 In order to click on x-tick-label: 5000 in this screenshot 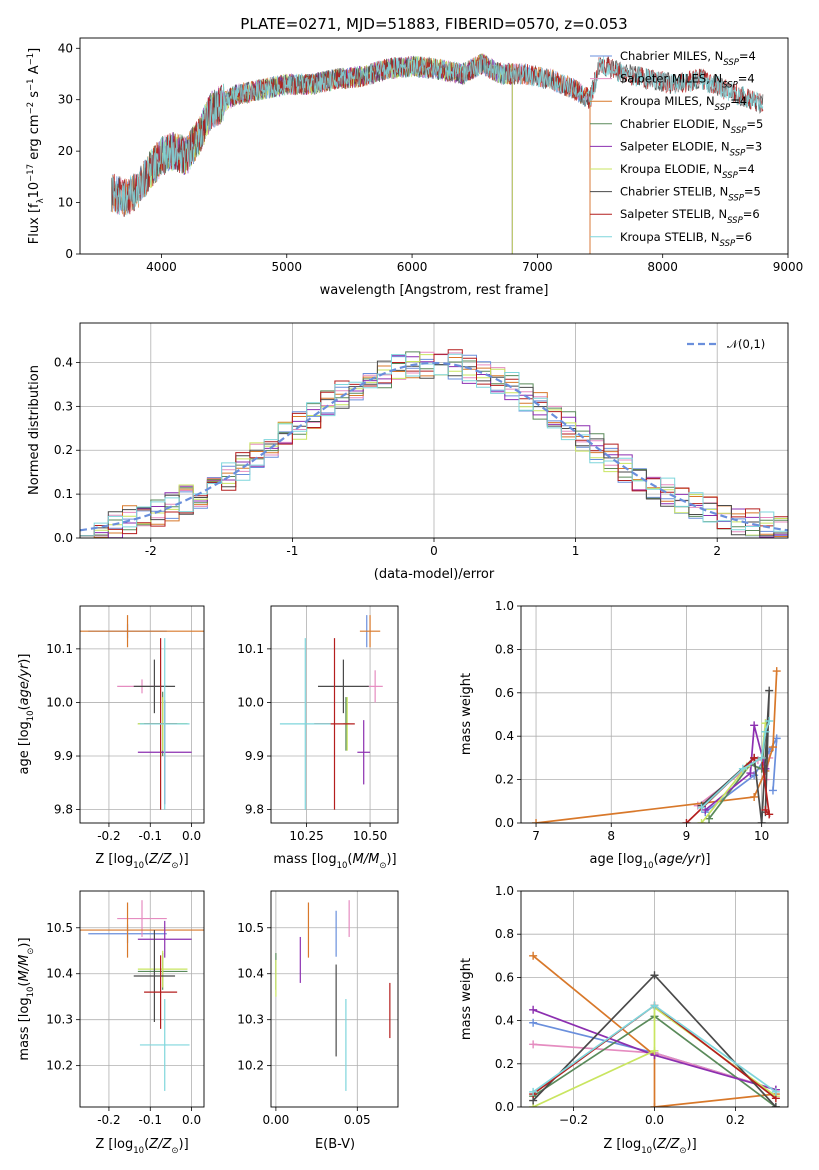, I will do `click(286, 267)`.